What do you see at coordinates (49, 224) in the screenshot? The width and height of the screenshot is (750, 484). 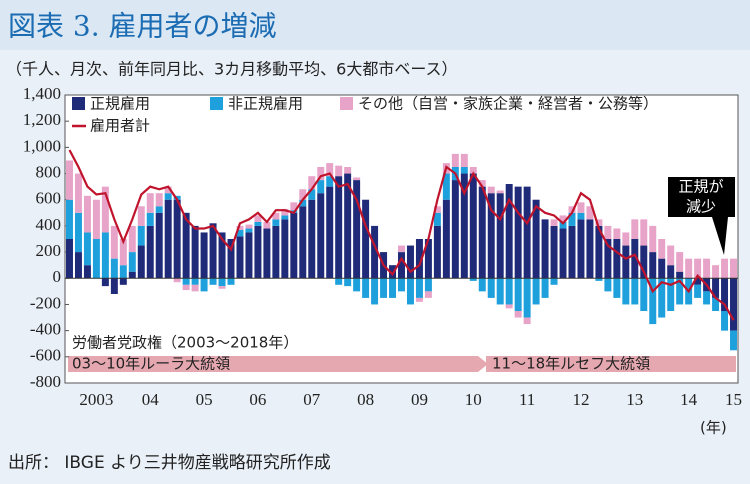 I see `y-tick-label: 400` at bounding box center [49, 224].